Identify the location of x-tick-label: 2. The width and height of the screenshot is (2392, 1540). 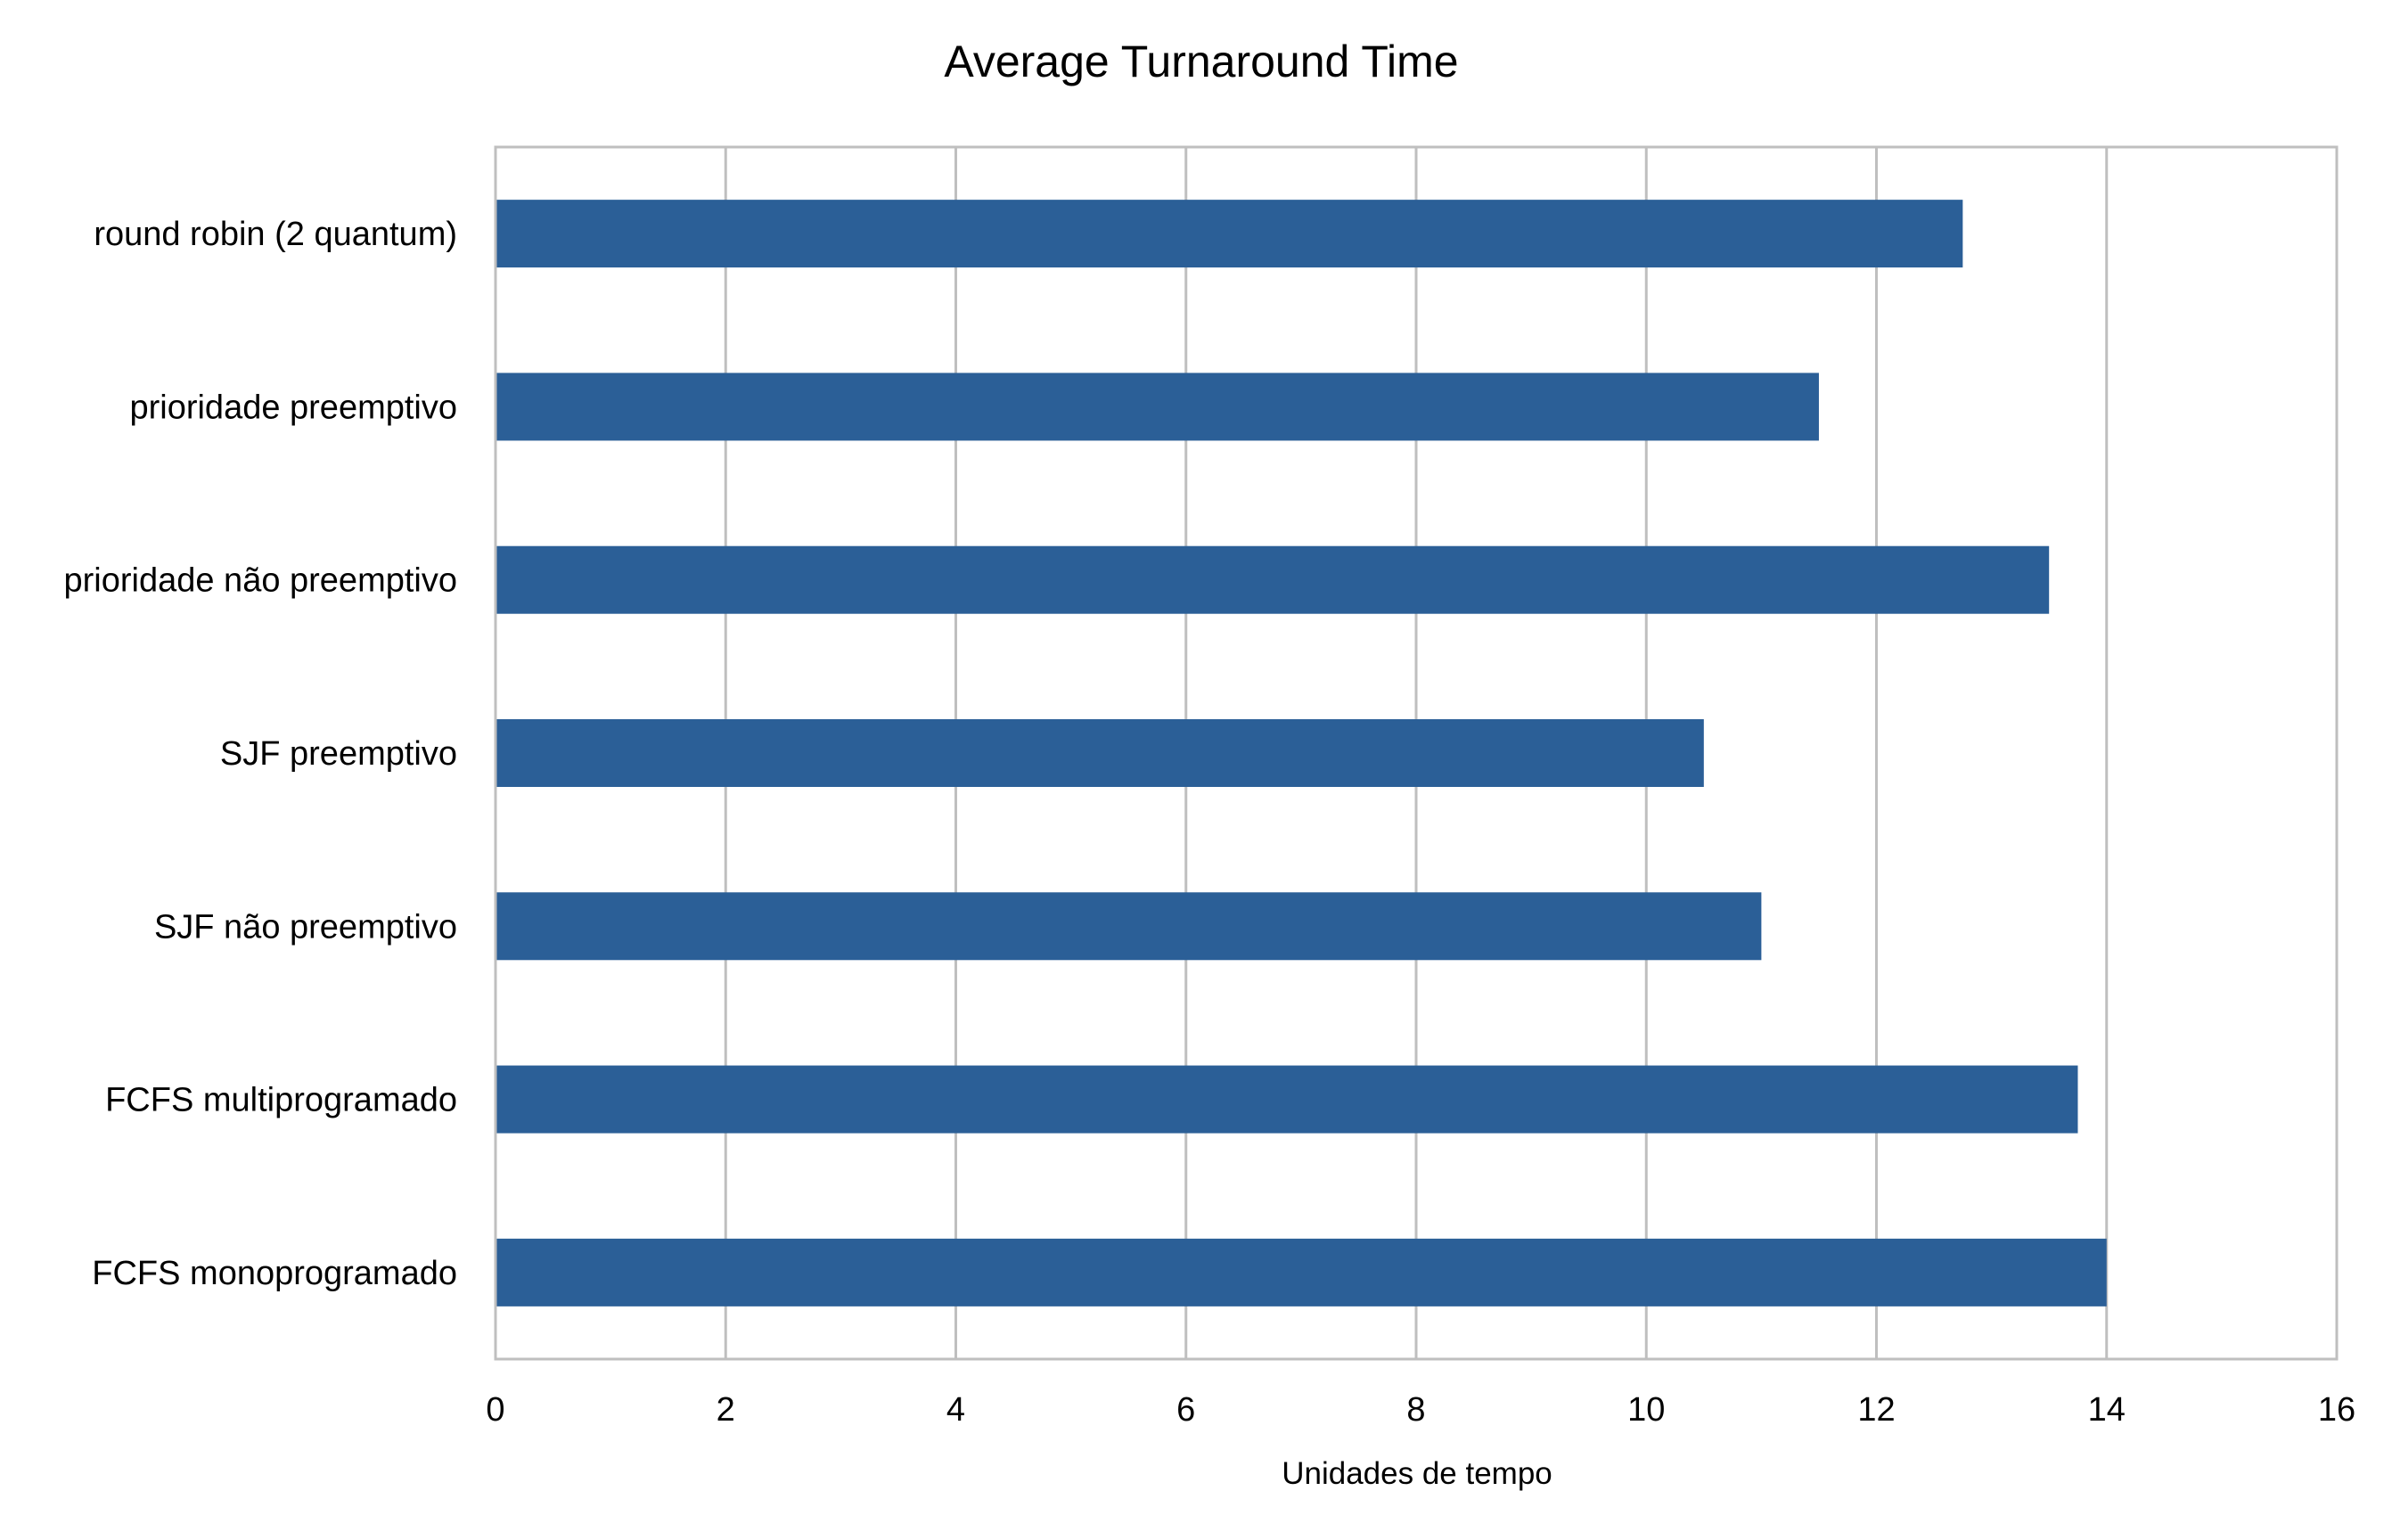
(726, 1410).